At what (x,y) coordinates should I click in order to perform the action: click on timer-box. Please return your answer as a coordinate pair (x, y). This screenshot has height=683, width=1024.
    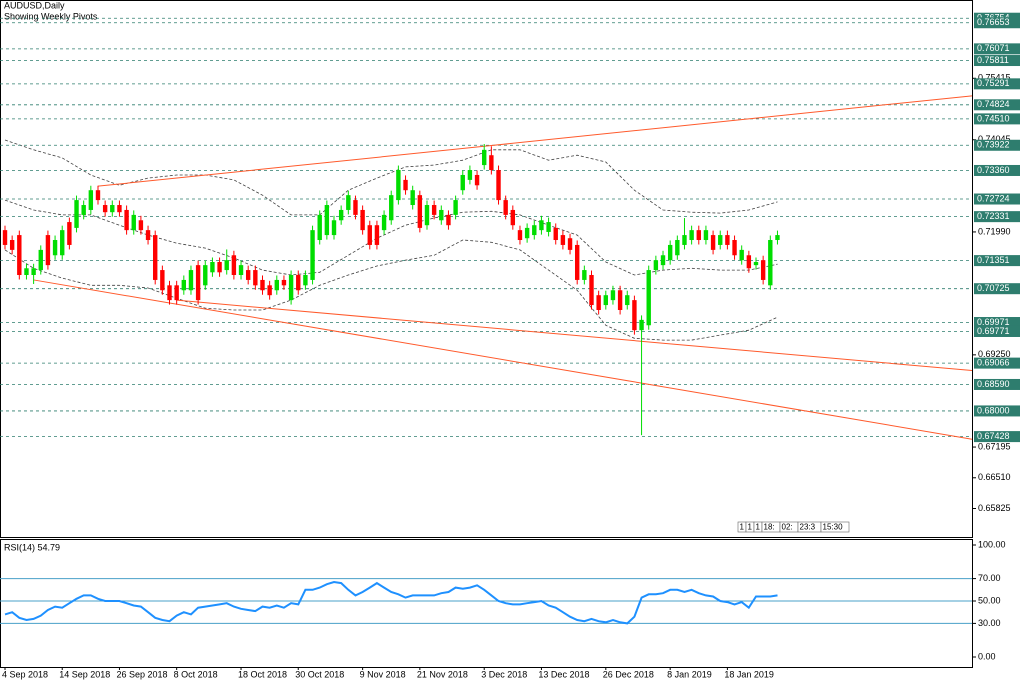
    Looking at the image, I should click on (835, 527).